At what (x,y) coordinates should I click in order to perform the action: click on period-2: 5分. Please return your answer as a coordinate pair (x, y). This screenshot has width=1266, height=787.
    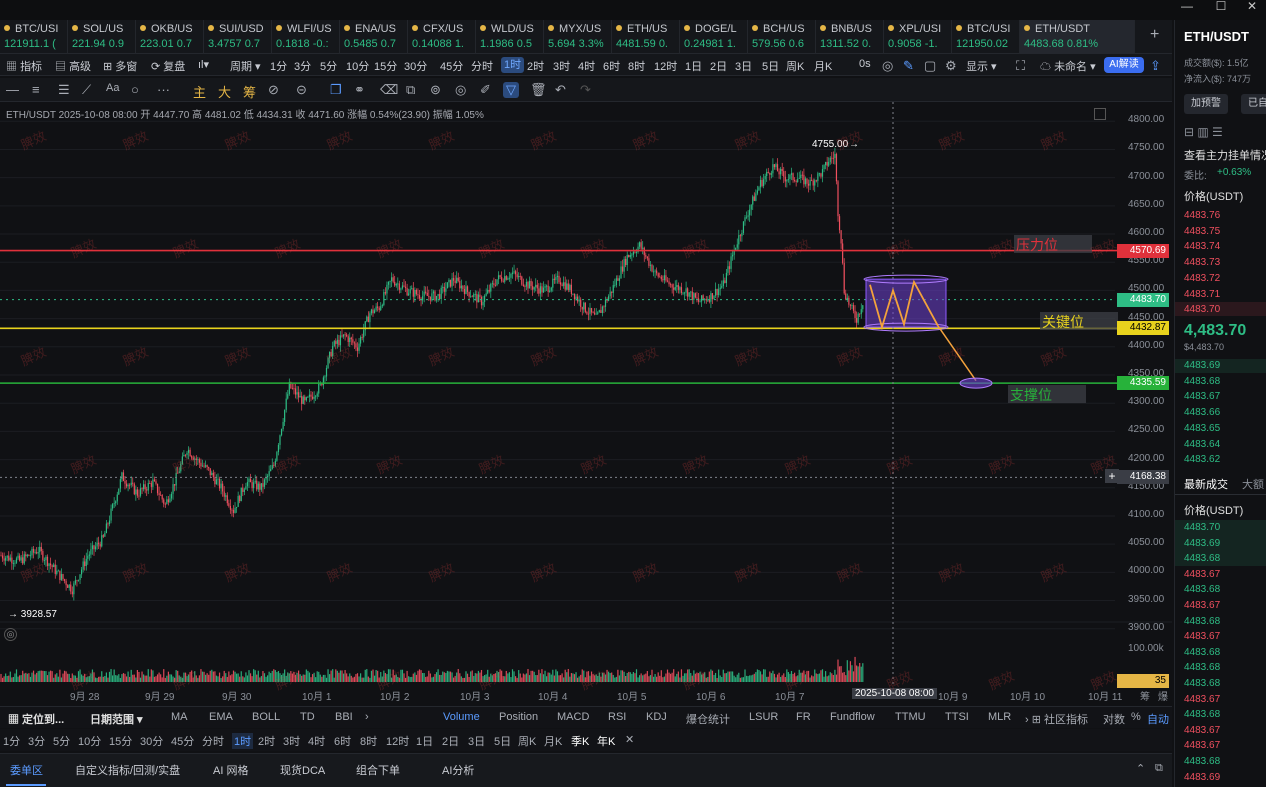
    Looking at the image, I should click on (329, 67).